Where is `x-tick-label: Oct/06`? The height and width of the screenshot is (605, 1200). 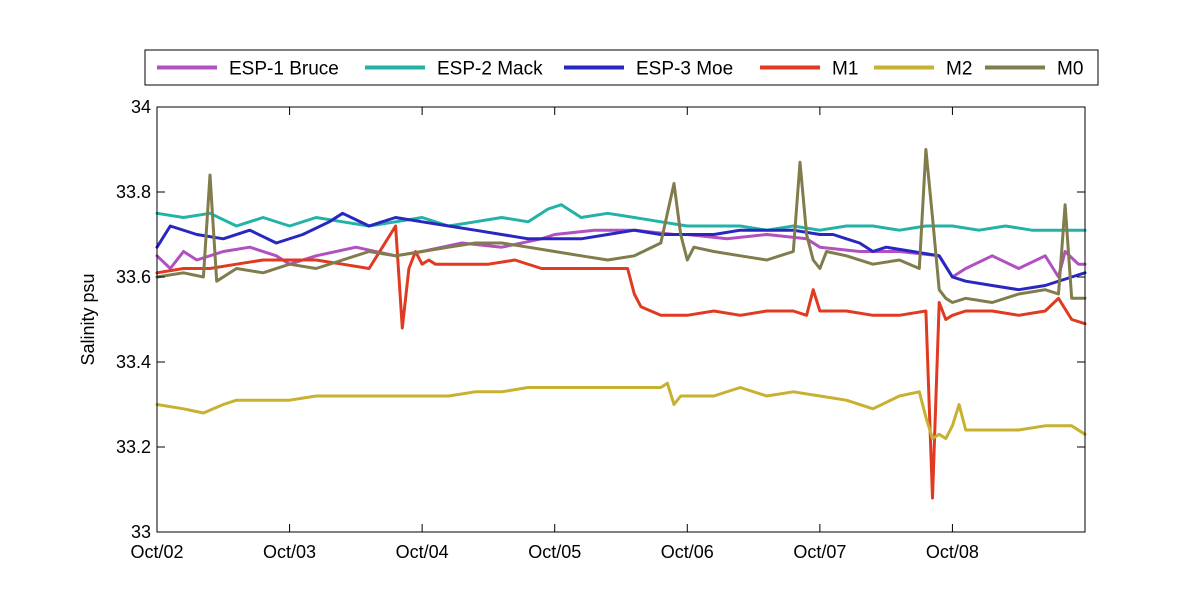 x-tick-label: Oct/06 is located at coordinates (687, 552).